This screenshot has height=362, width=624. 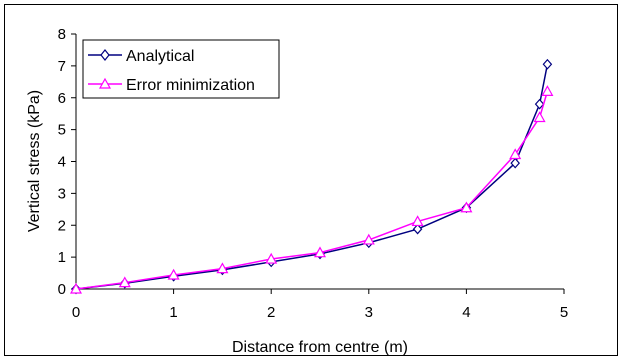 I want to click on x-tick-labels: 0 1 2 3 4 5, so click(x=320, y=312).